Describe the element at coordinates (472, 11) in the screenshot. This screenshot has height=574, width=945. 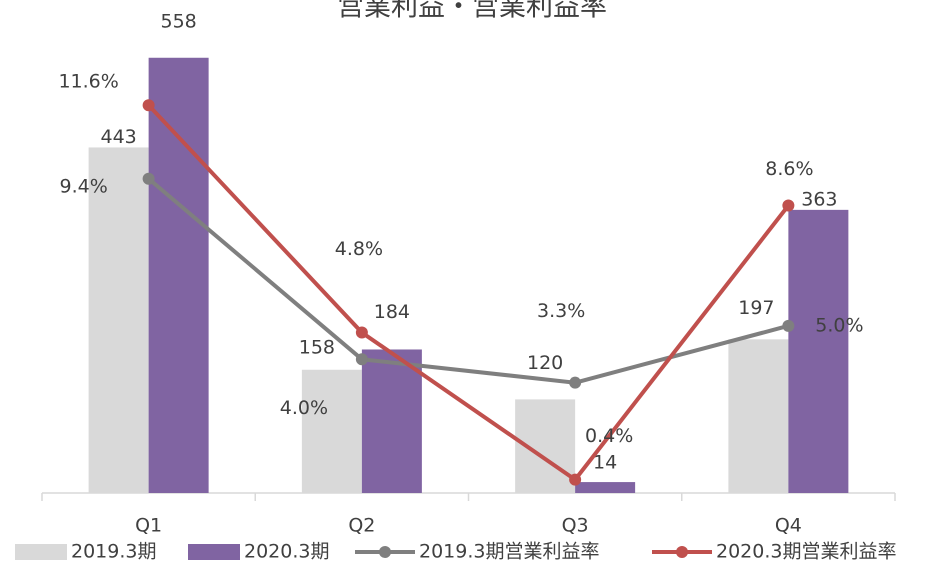
I see `chart-title: 営業利益・営業利益率` at that location.